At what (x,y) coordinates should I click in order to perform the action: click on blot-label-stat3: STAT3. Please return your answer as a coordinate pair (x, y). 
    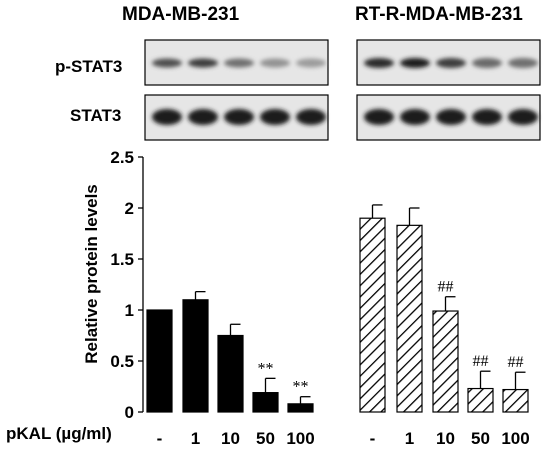
    Looking at the image, I should click on (96, 115).